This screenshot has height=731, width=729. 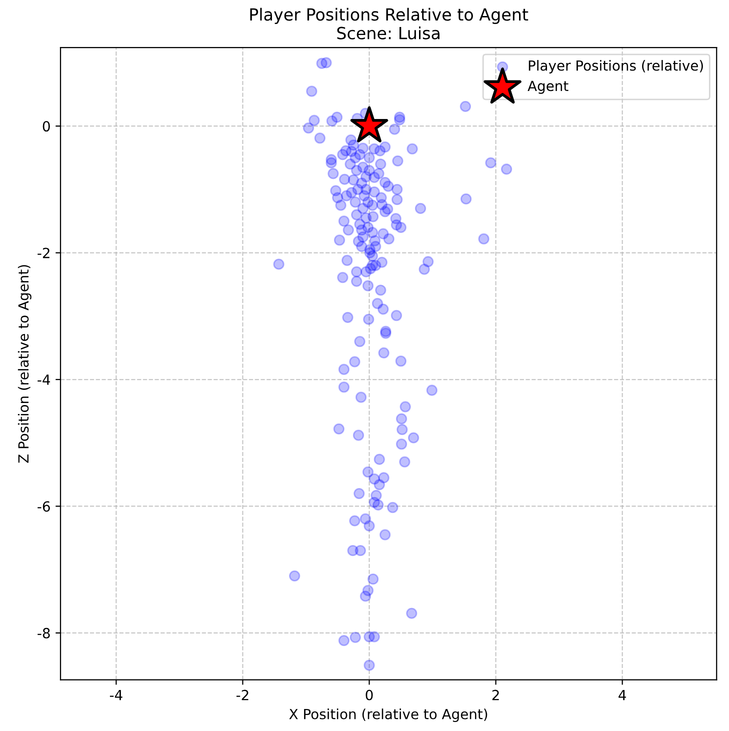 What do you see at coordinates (389, 16) in the screenshot?
I see `chart-title: Player Positions Relative to Agent` at bounding box center [389, 16].